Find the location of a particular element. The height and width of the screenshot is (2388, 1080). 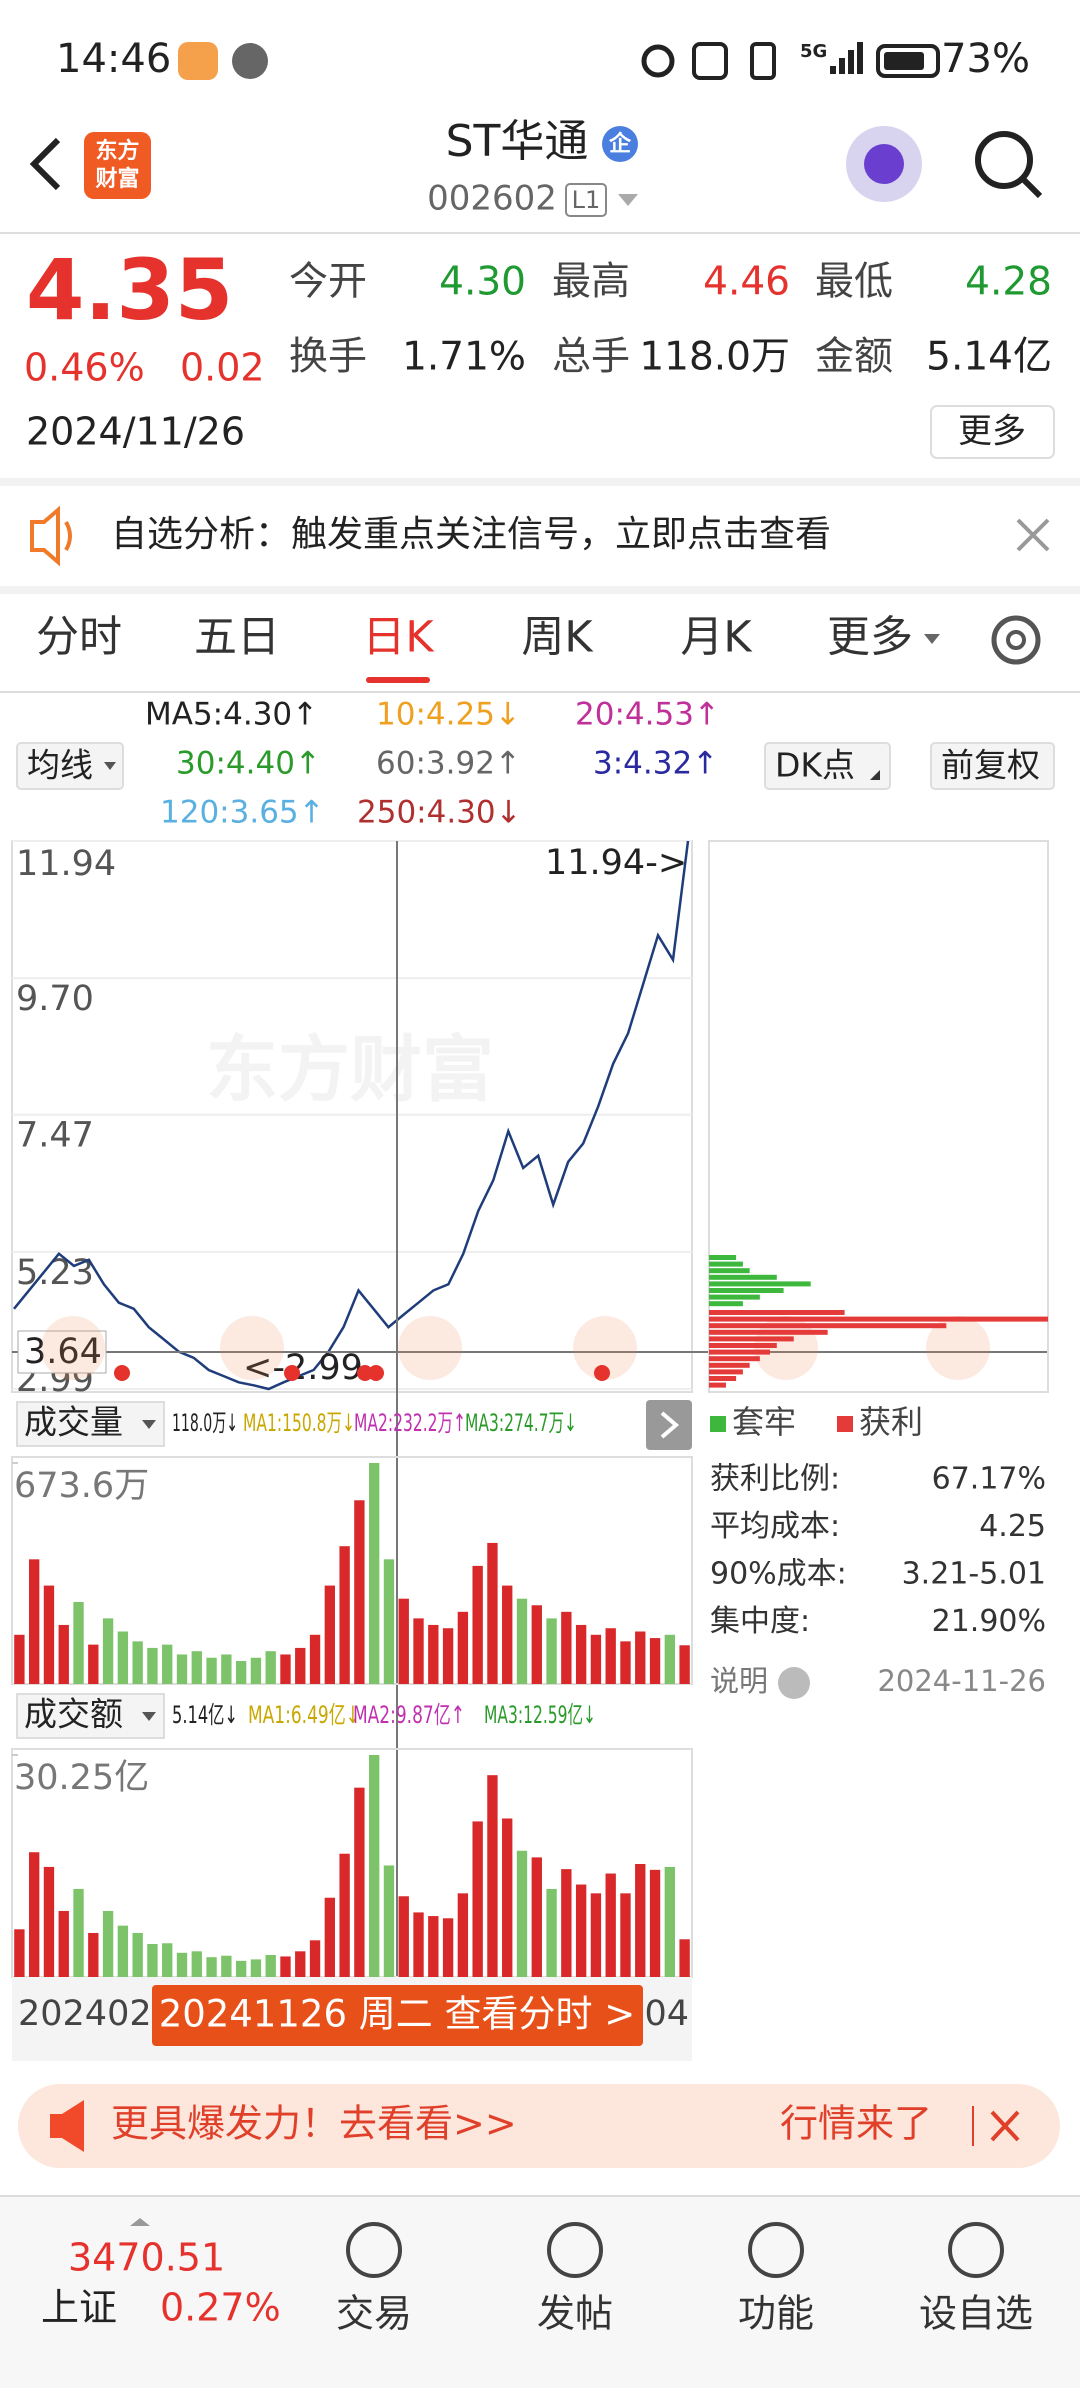

battery-outline is located at coordinates (908, 61).